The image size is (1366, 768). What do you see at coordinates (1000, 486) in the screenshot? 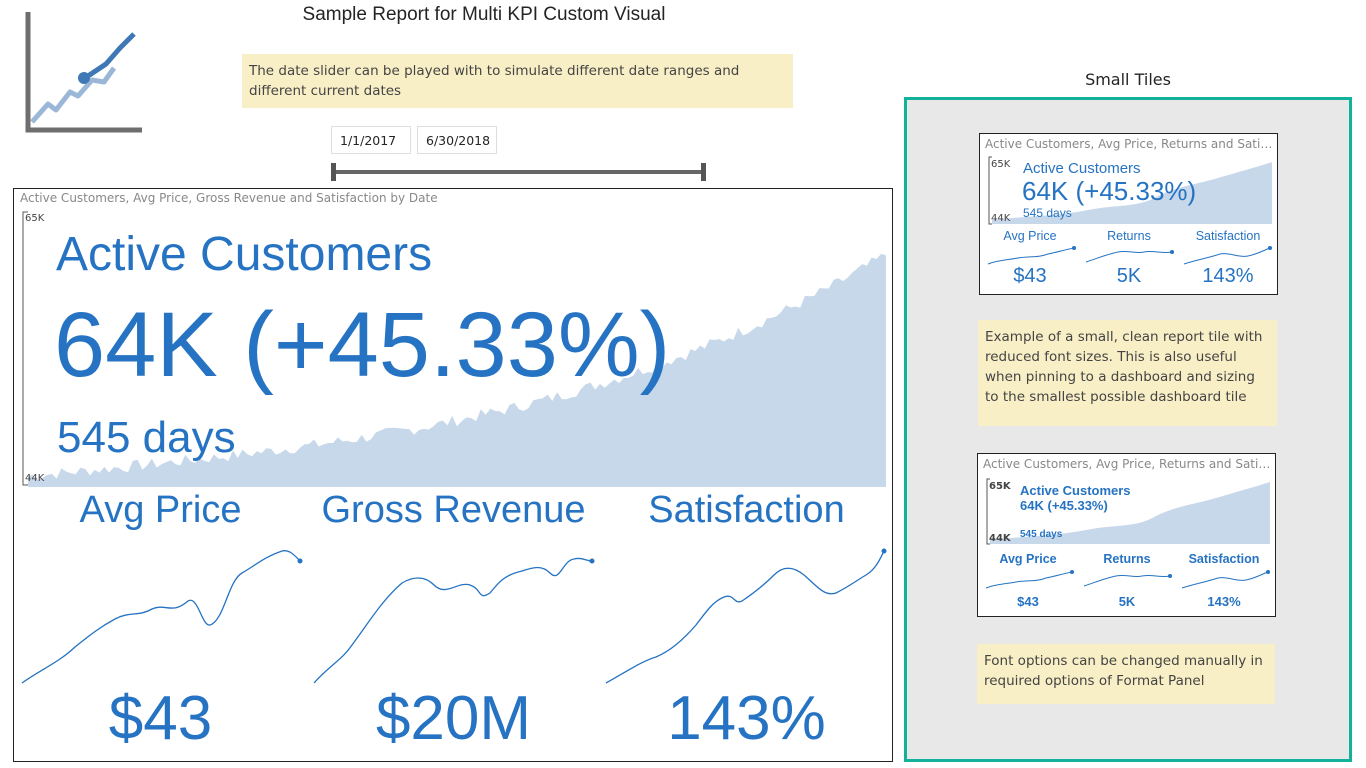
I see `tile2-y-max: 65K` at bounding box center [1000, 486].